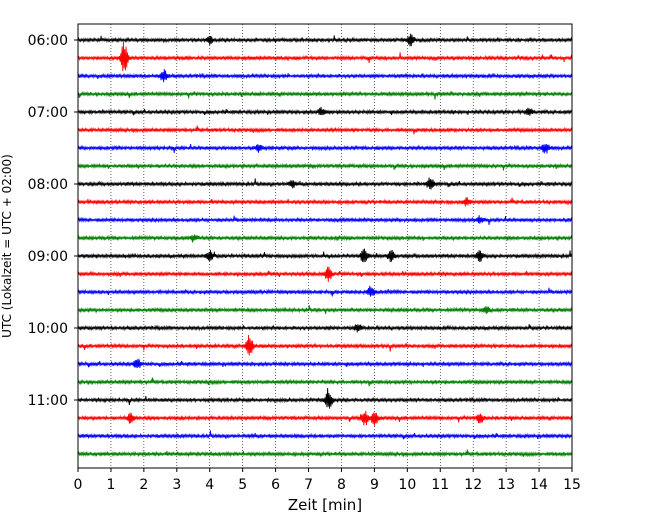  Describe the element at coordinates (110, 485) in the screenshot. I see `x-tick-label-1: 1` at that location.